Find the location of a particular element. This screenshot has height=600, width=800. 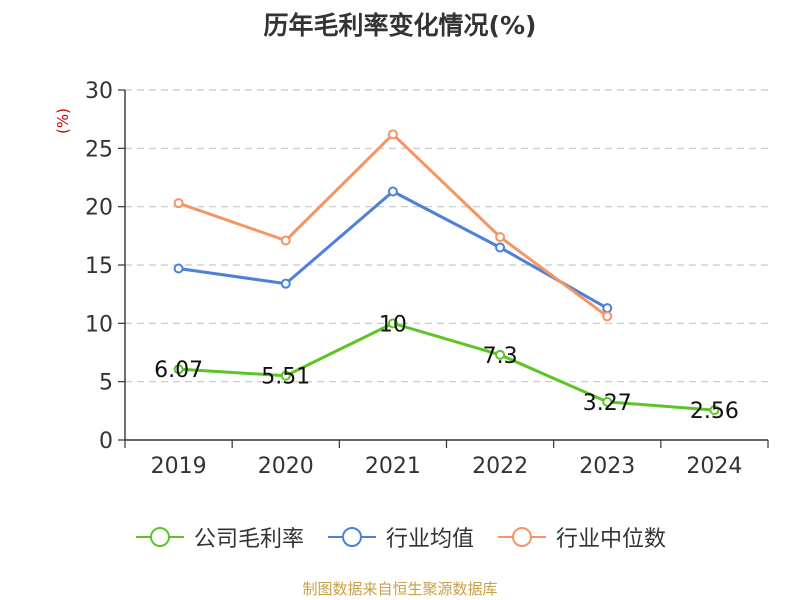

x-tick-label-2020: 2020 is located at coordinates (286, 466).